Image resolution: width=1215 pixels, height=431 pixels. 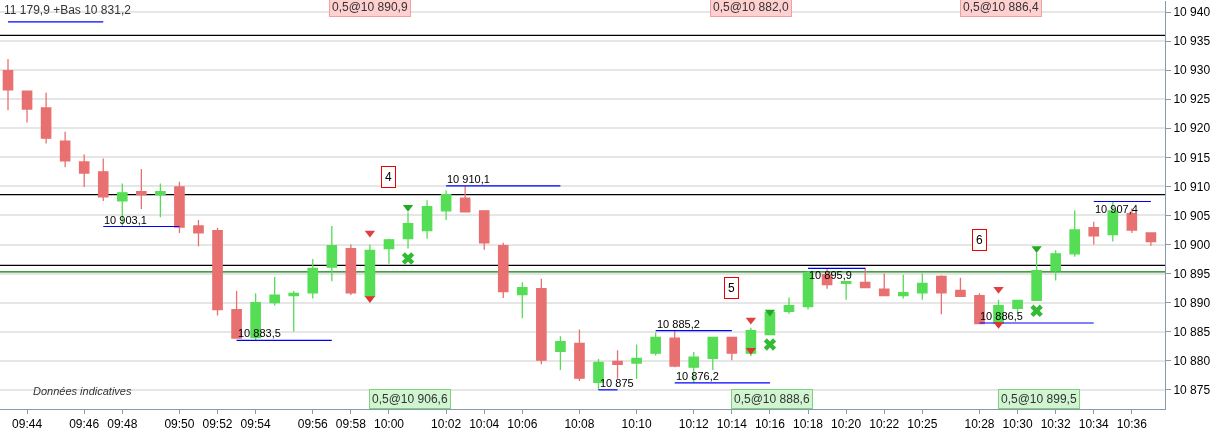 What do you see at coordinates (446, 424) in the screenshot?
I see `x-tick-label: 10:02` at bounding box center [446, 424].